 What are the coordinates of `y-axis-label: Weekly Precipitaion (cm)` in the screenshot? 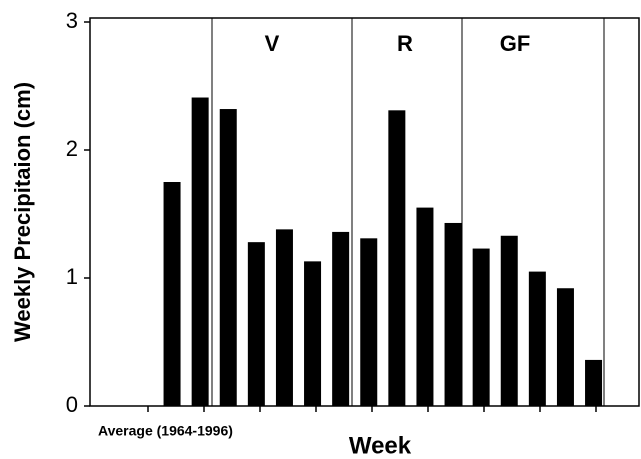 It's located at (22, 212).